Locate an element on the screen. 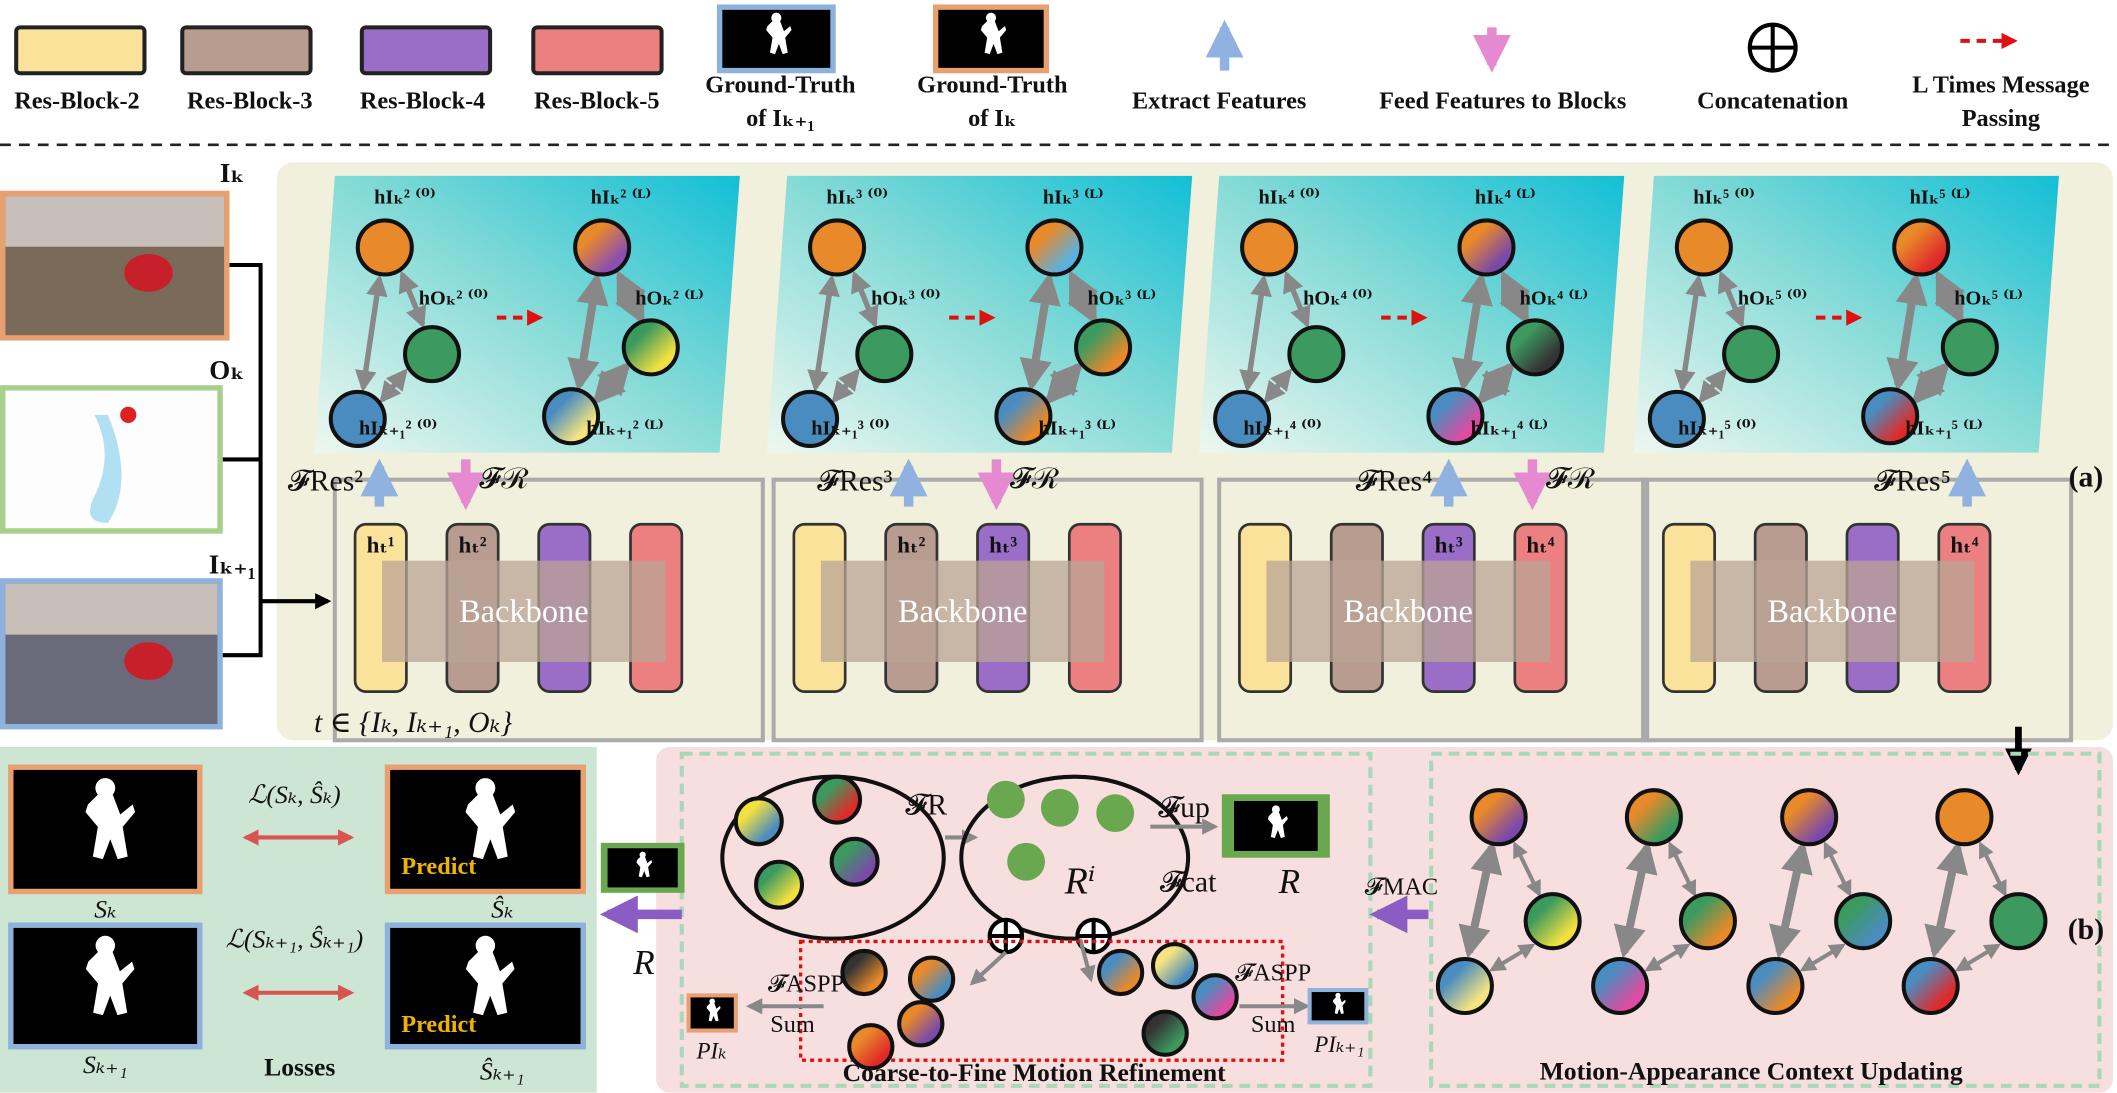 Image resolution: width=2117 pixels, height=1093 pixels. node-label: hOₖ² ⁽ᴸ⁾ is located at coordinates (669, 299).